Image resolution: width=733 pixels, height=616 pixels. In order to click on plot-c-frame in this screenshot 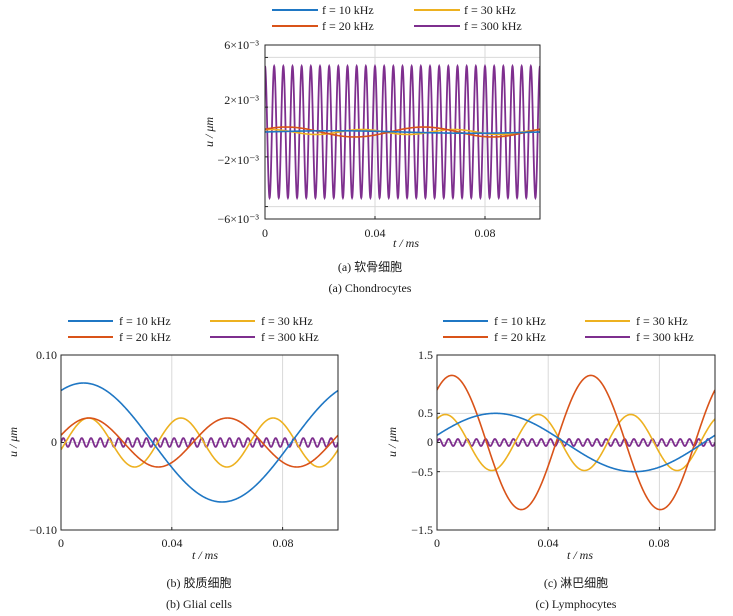, I will do `click(576, 442)`.